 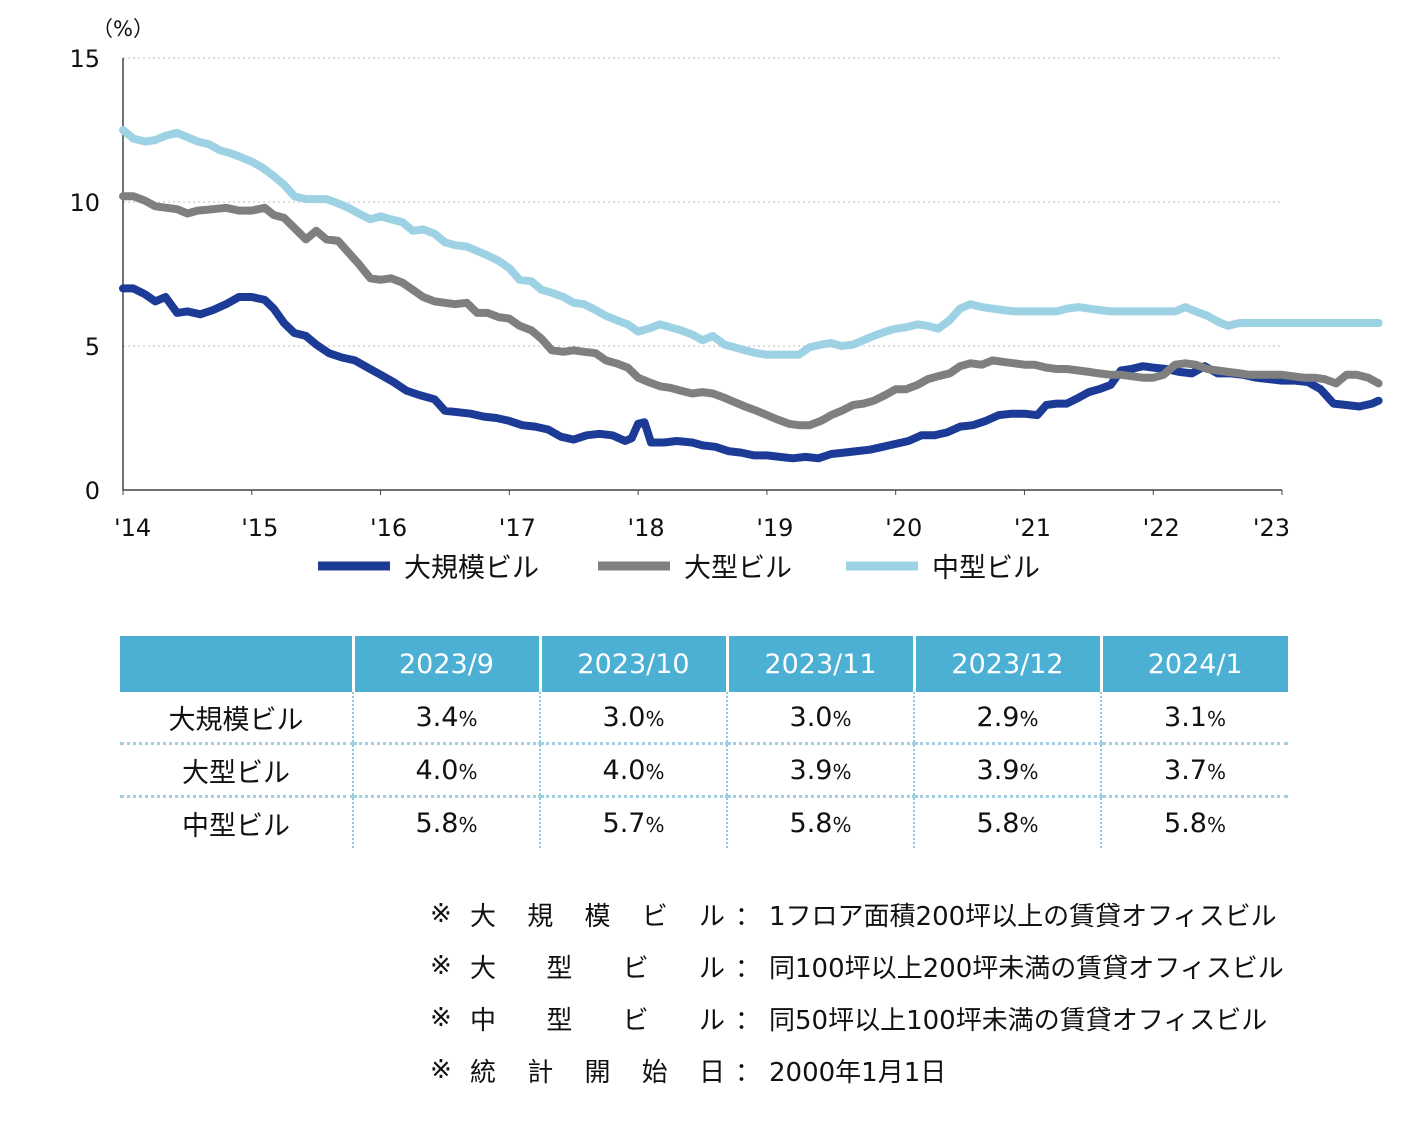 What do you see at coordinates (602, 914) in the screenshot?
I see `footnote-term: 大規模ビル` at bounding box center [602, 914].